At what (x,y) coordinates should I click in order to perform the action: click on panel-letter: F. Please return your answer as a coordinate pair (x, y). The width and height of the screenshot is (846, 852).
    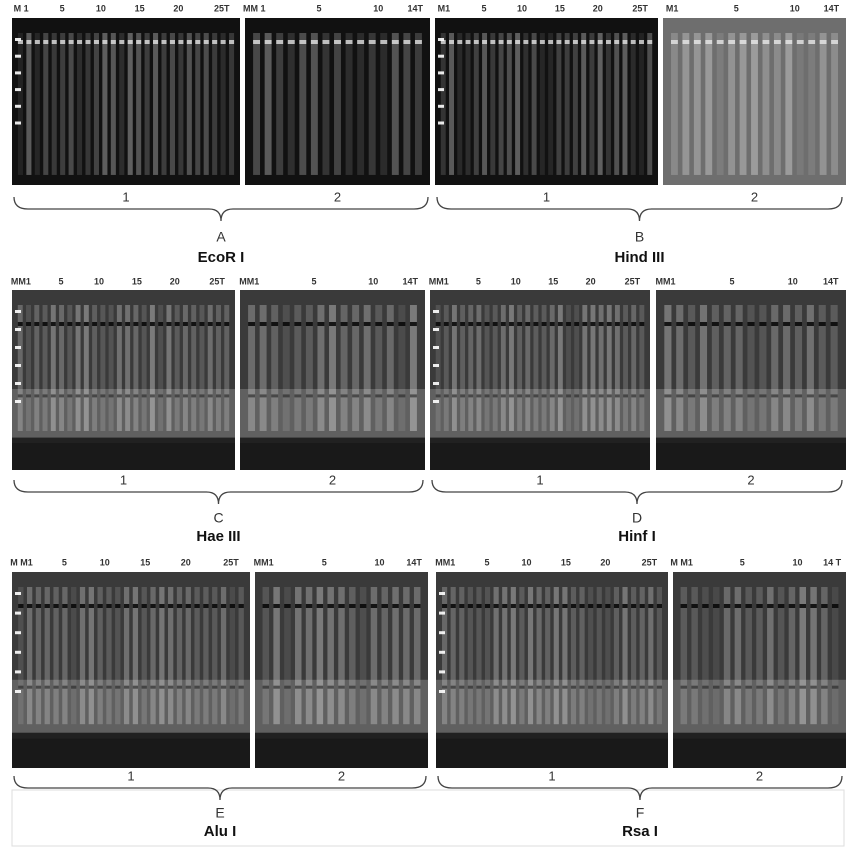
    Looking at the image, I should click on (640, 813).